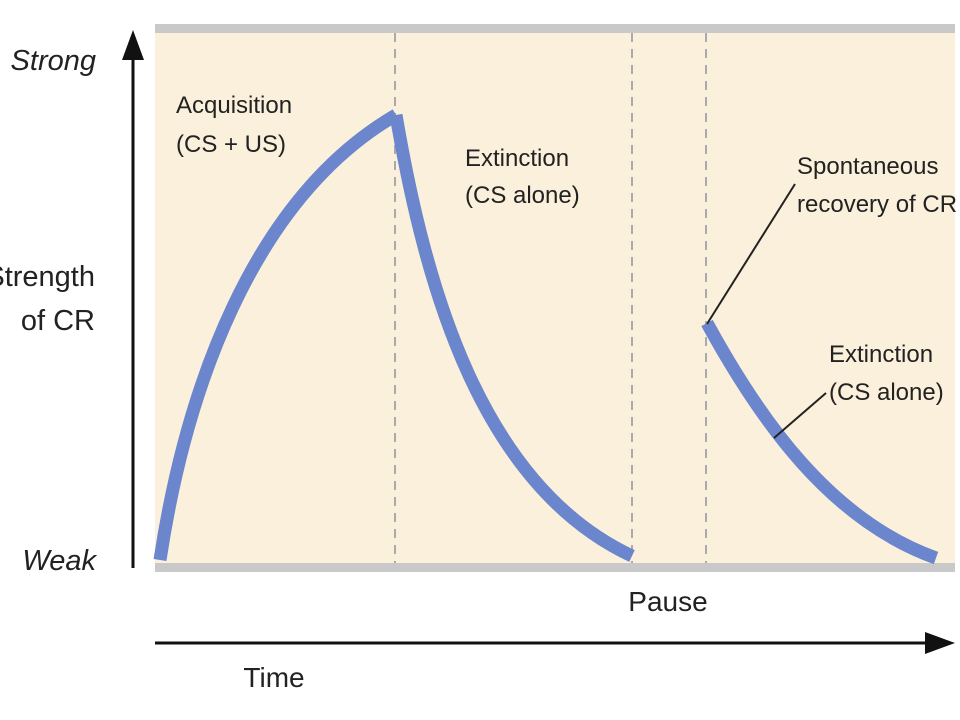 This screenshot has height=720, width=960. Describe the element at coordinates (53, 61) in the screenshot. I see `y-axis-top-label: Strong` at that location.